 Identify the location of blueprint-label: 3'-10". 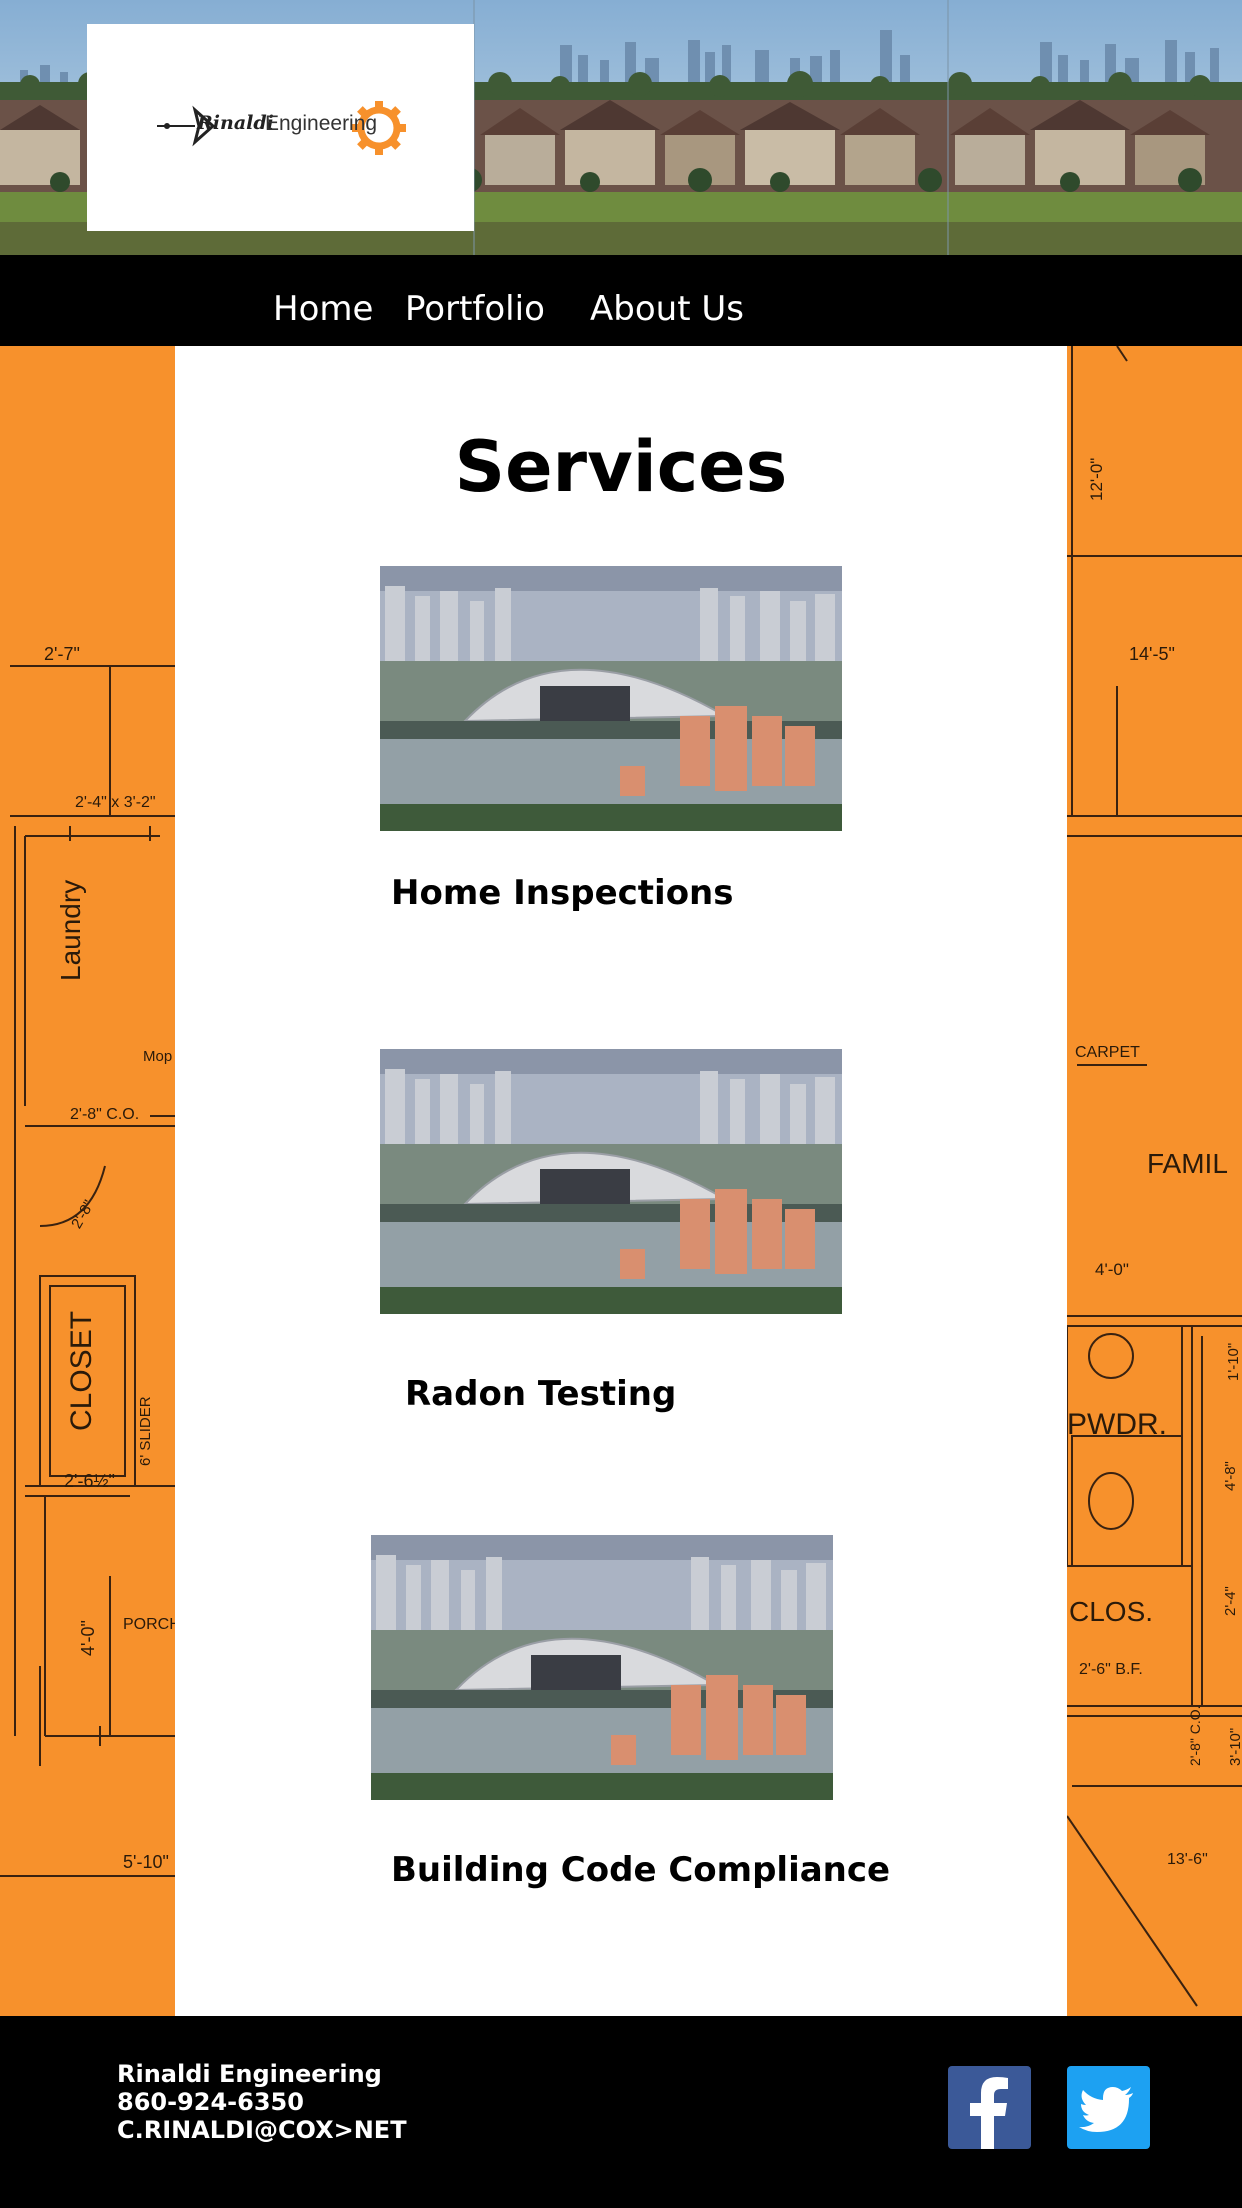
(1234, 1746).